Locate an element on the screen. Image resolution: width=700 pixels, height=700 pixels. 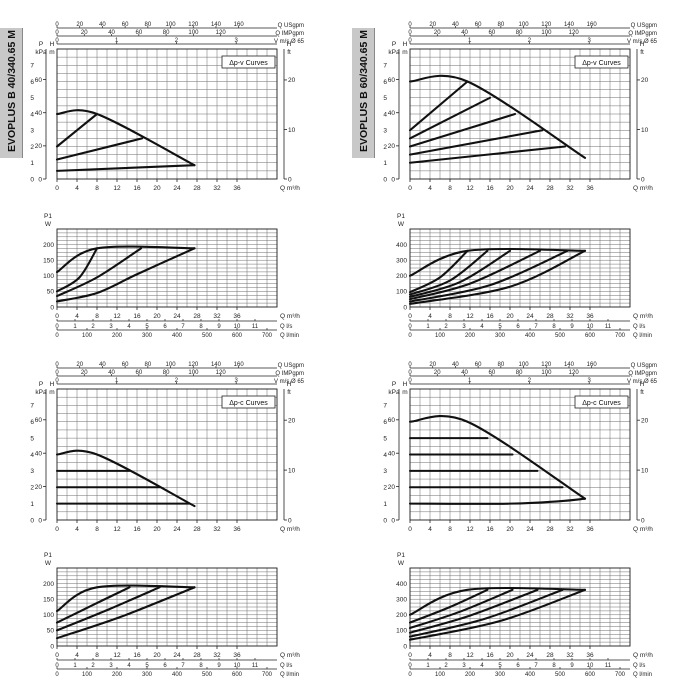
bottom-axis-tick-label: 500 is located at coordinates (560, 336).